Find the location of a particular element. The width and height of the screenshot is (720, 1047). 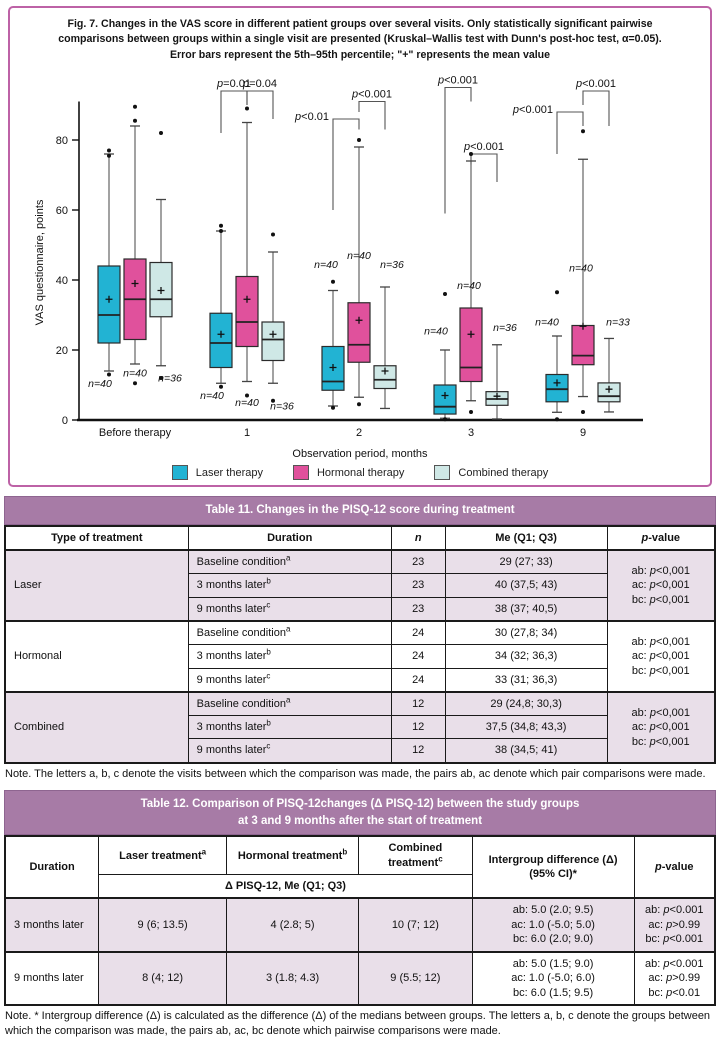

box-combined-2: n=36 is located at coordinates (388, 334).